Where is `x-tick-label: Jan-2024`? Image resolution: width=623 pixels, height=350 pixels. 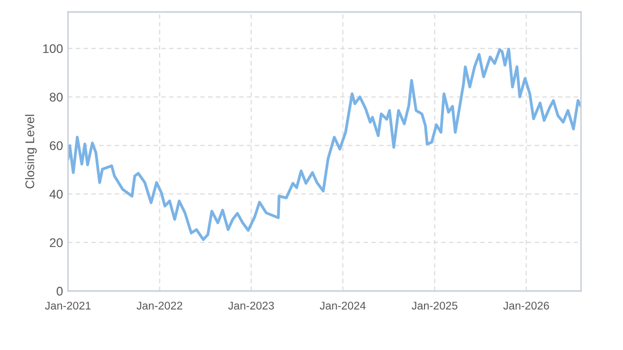
x-tick-label: Jan-2024 is located at coordinates (343, 306).